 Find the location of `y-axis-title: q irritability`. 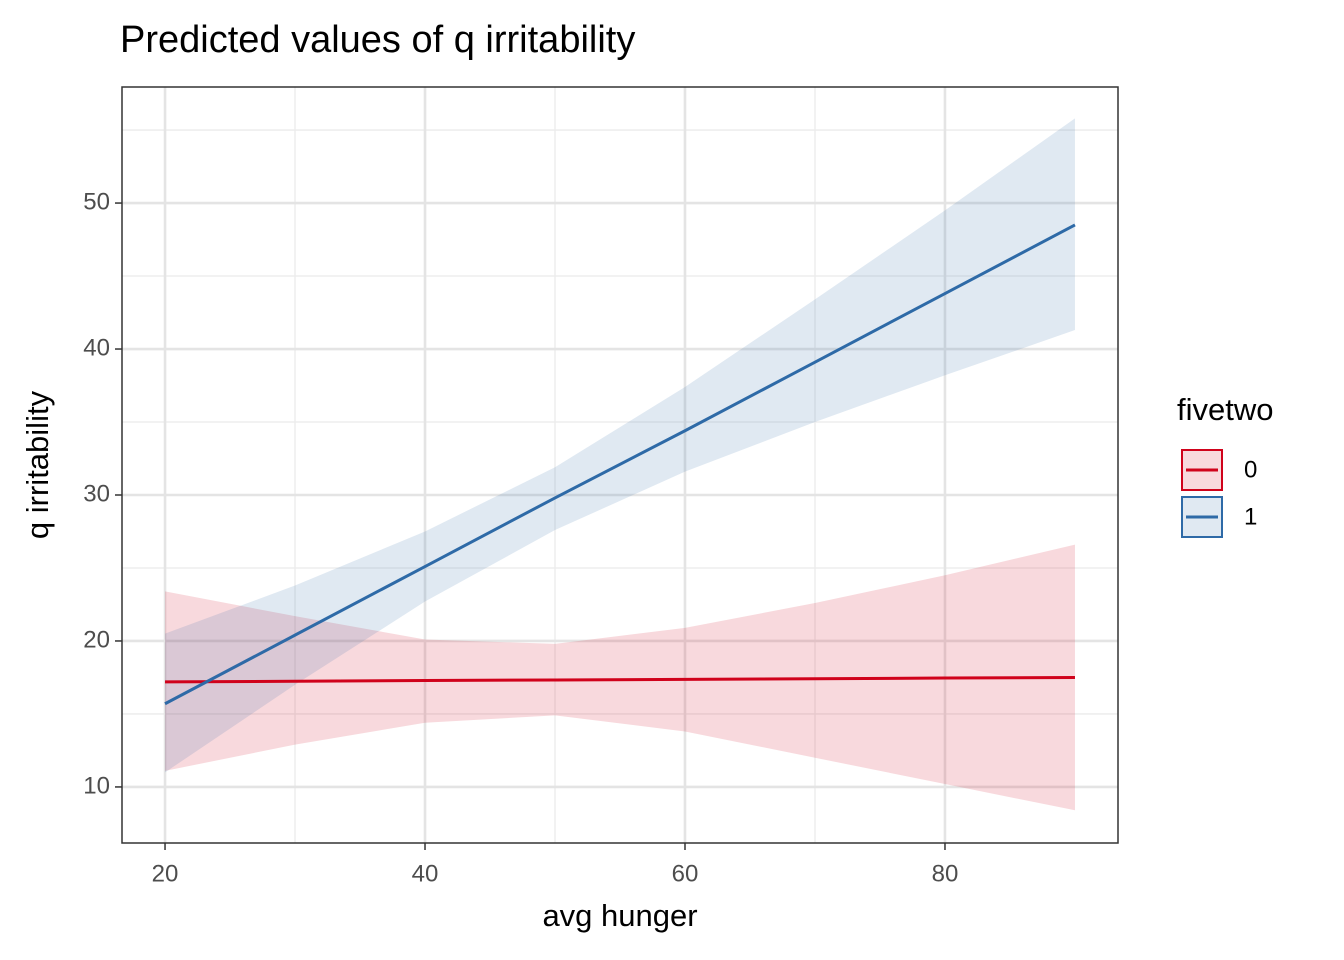

y-axis-title: q irritability is located at coordinates (37, 464).